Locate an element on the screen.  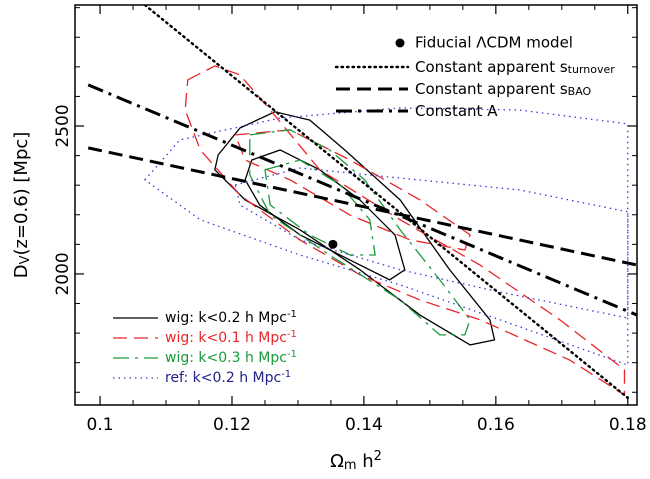
y-tick-label: 2000 is located at coordinates (63, 273).